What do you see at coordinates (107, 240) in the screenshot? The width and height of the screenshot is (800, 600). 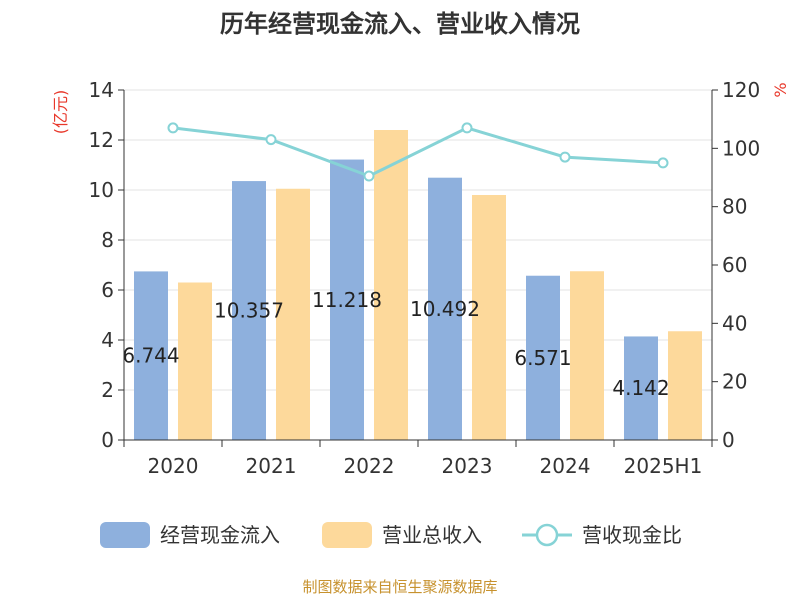 I see `left-axis-tick-label: 8` at bounding box center [107, 240].